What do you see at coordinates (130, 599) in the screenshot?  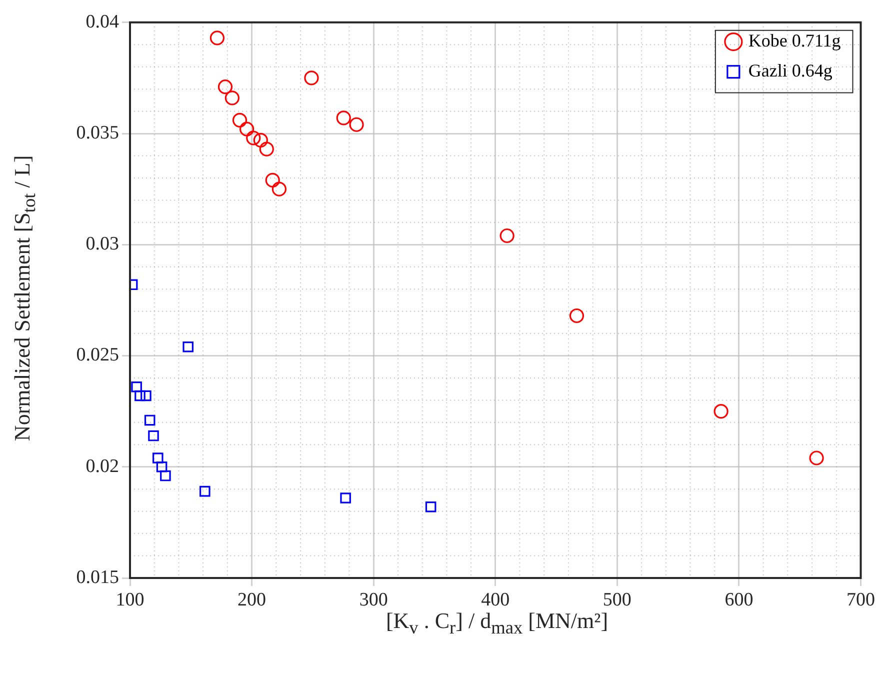 I see `x-tick-label: 100` at bounding box center [130, 599].